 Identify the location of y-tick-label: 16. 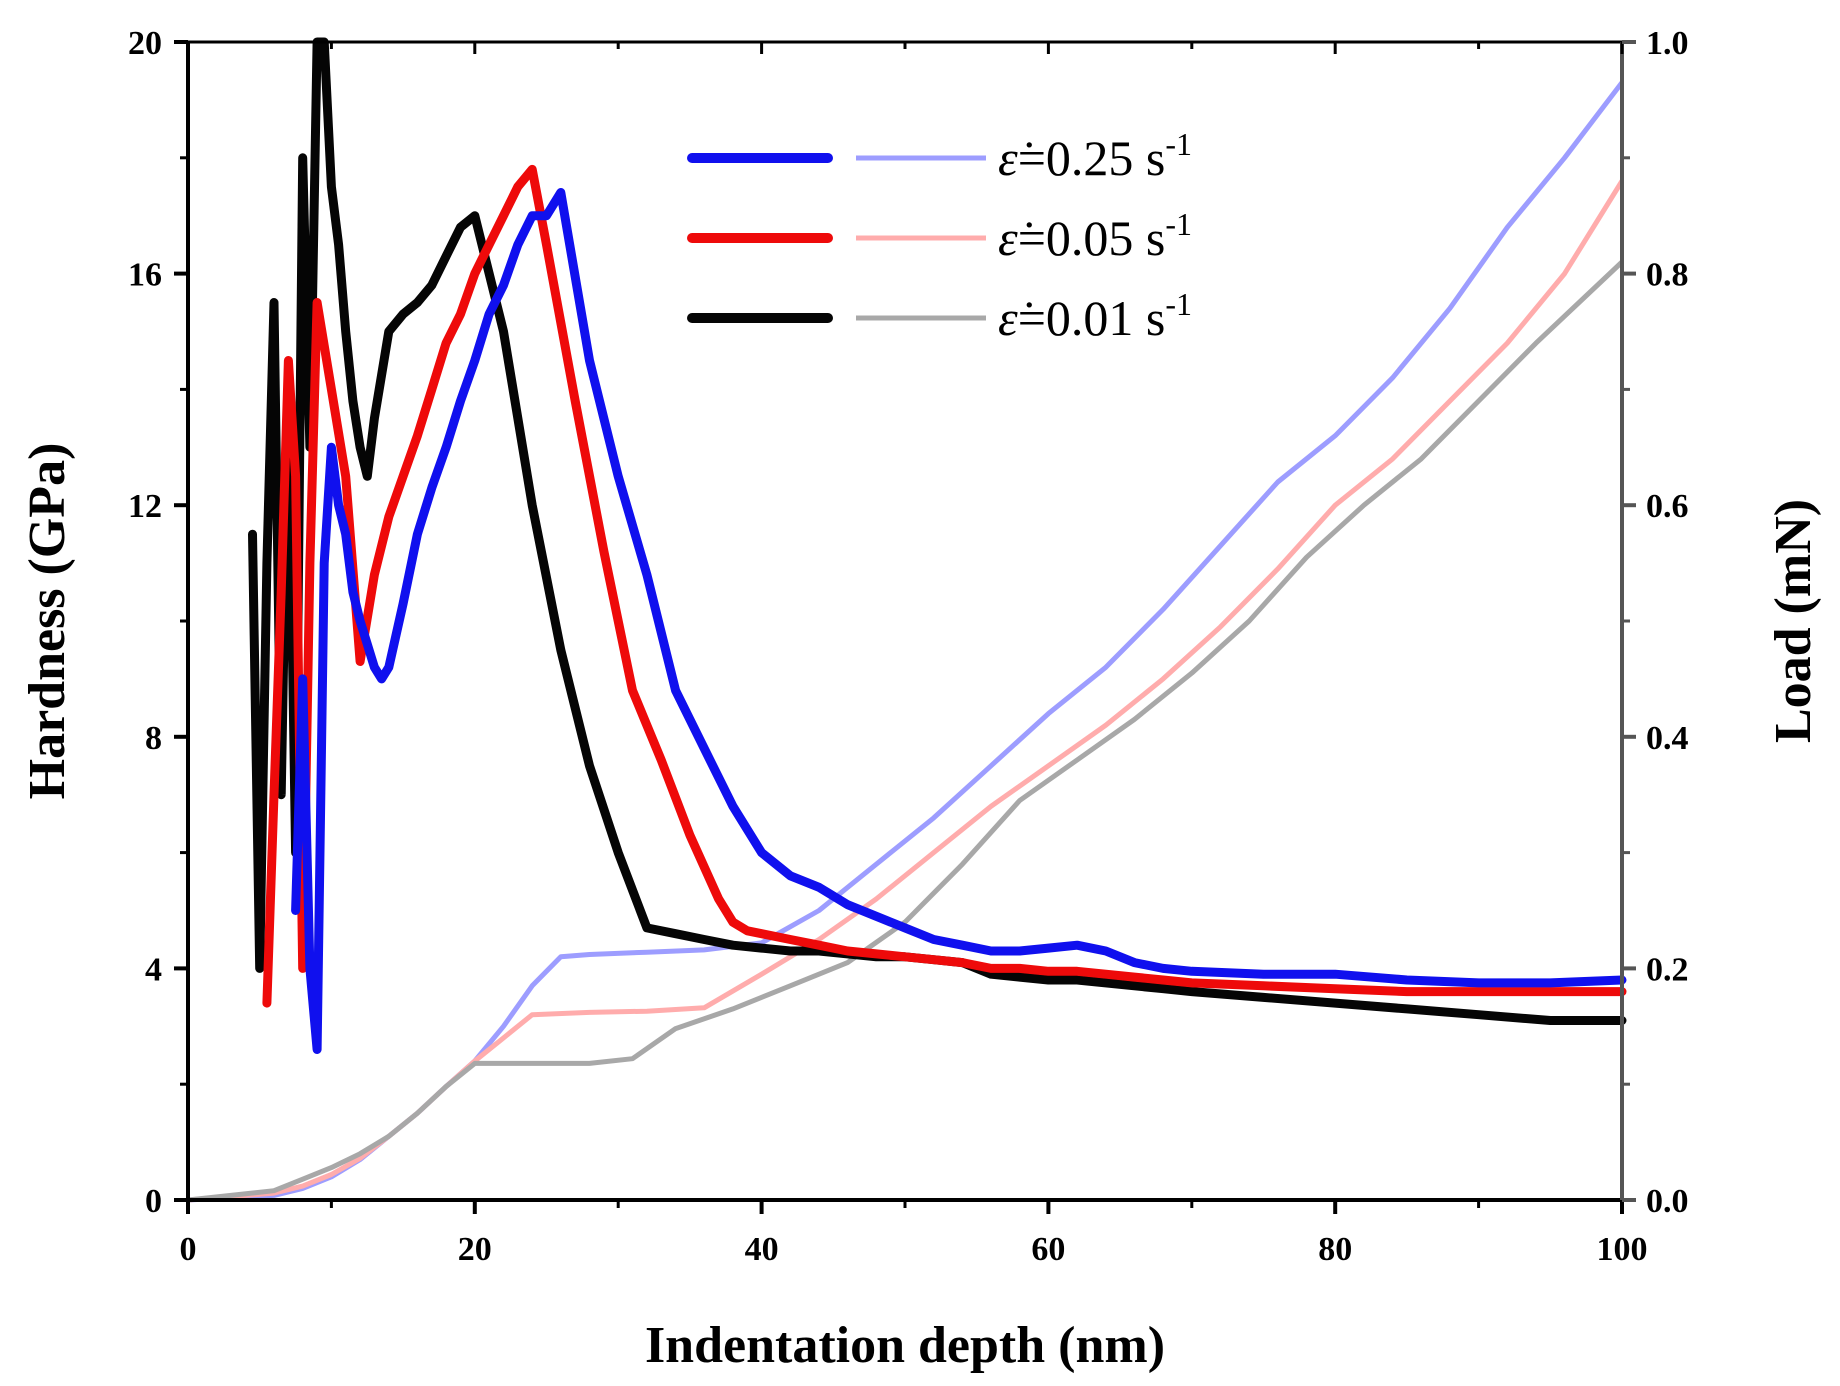
(145, 275).